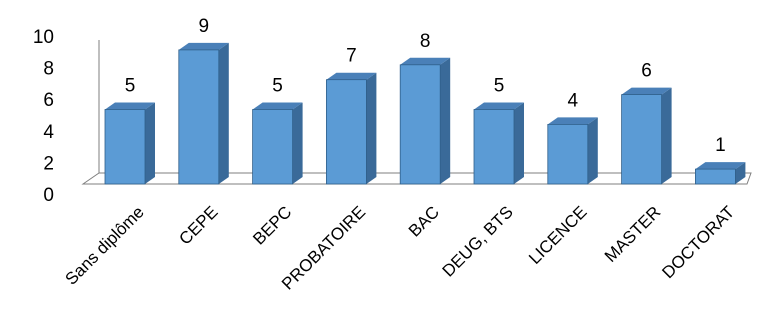 The height and width of the screenshot is (323, 761). What do you see at coordinates (424, 221) in the screenshot?
I see `x-tick-label: BAC` at bounding box center [424, 221].